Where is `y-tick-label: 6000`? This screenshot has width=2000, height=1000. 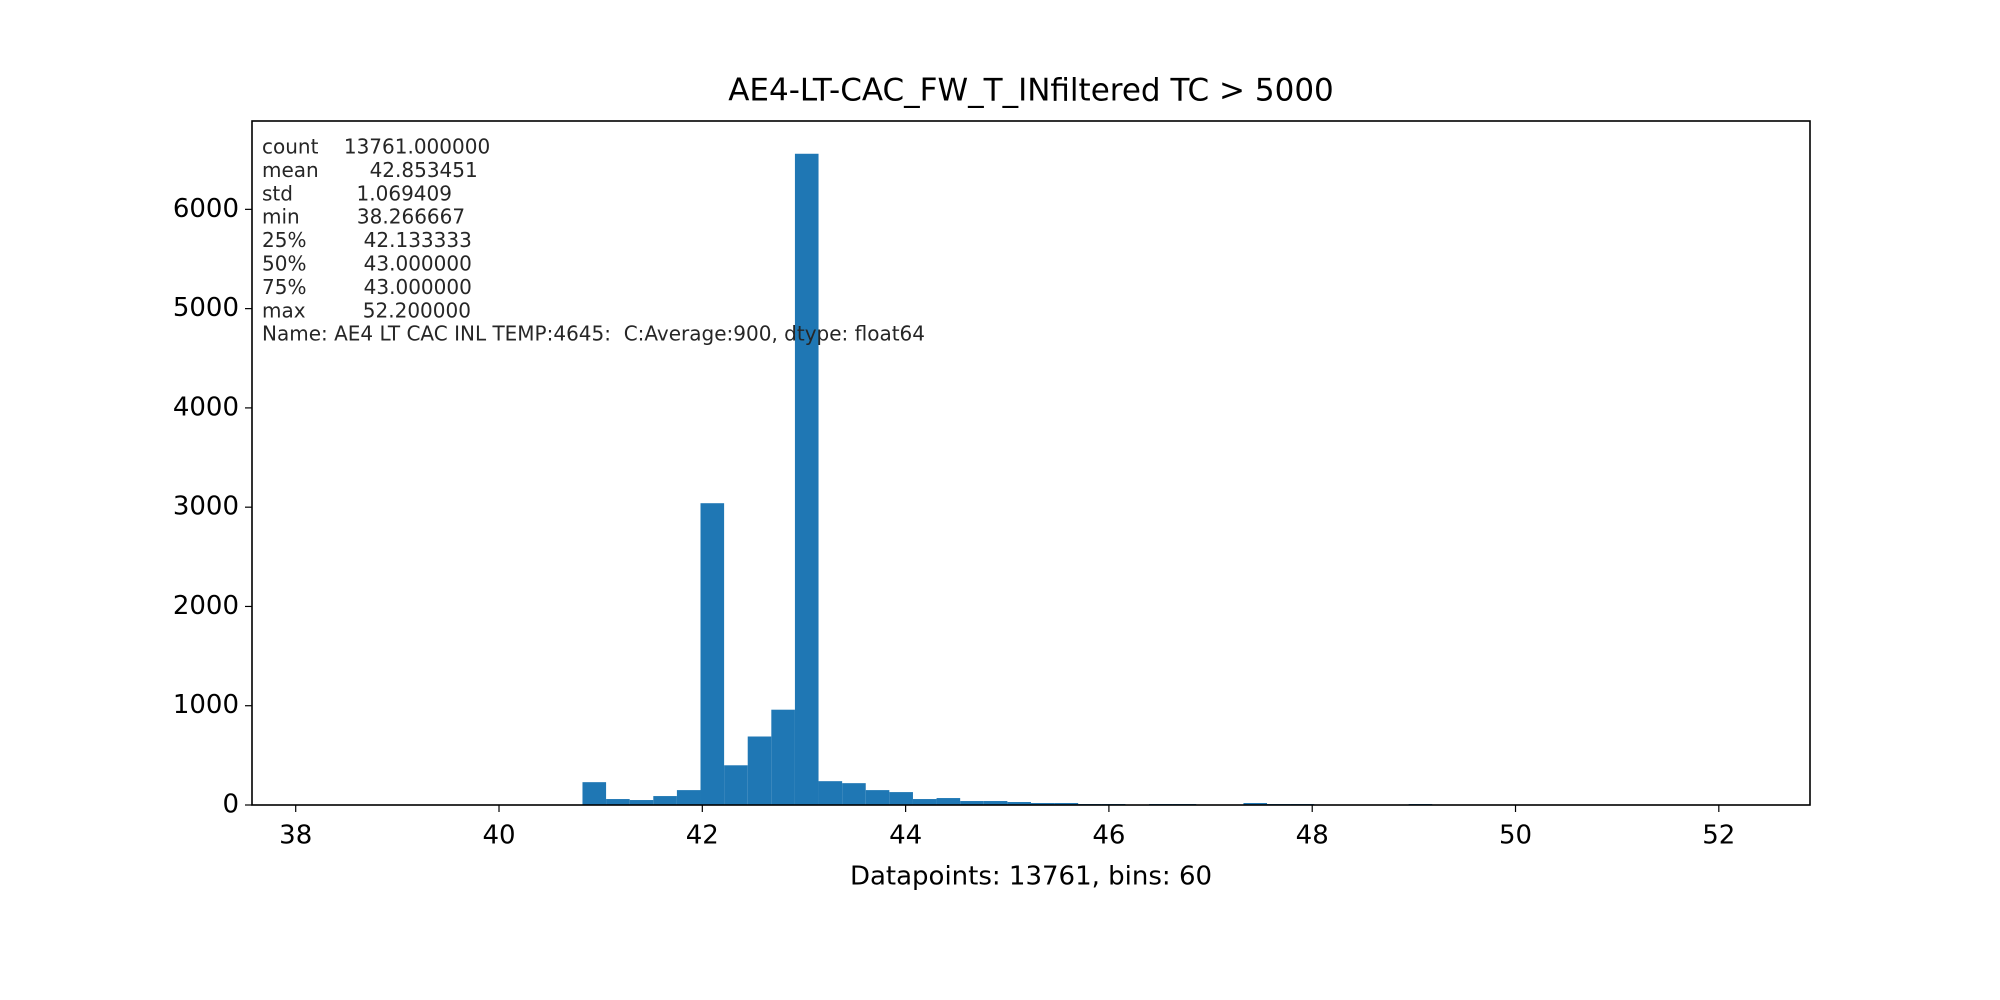
y-tick-label: 6000 is located at coordinates (206, 209).